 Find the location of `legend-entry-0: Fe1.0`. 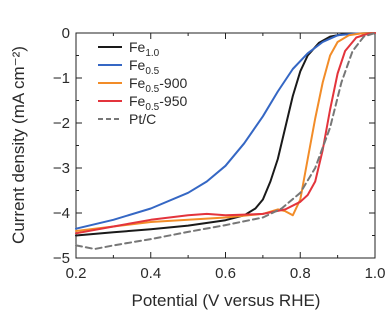

legend-entry-0: Fe1.0 is located at coordinates (144, 49).